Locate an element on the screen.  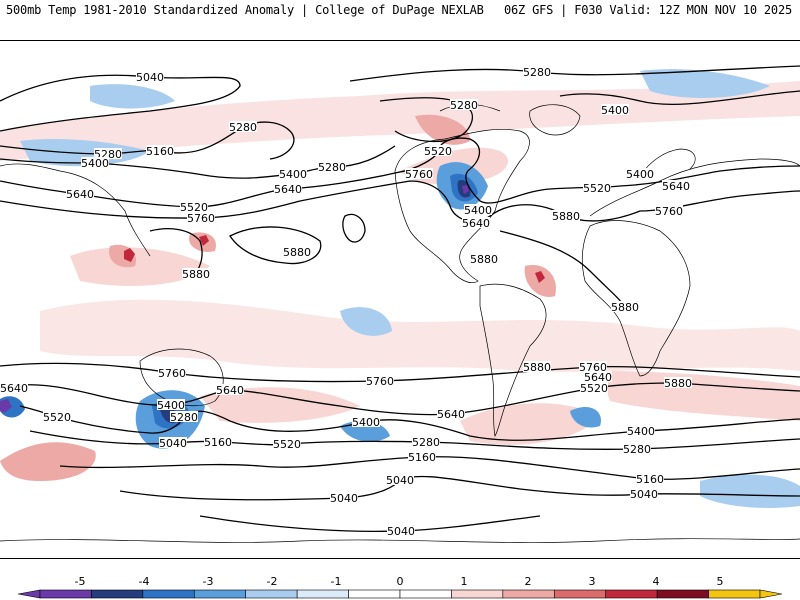
colorbar-tick-label: 2 is located at coordinates (528, 581).